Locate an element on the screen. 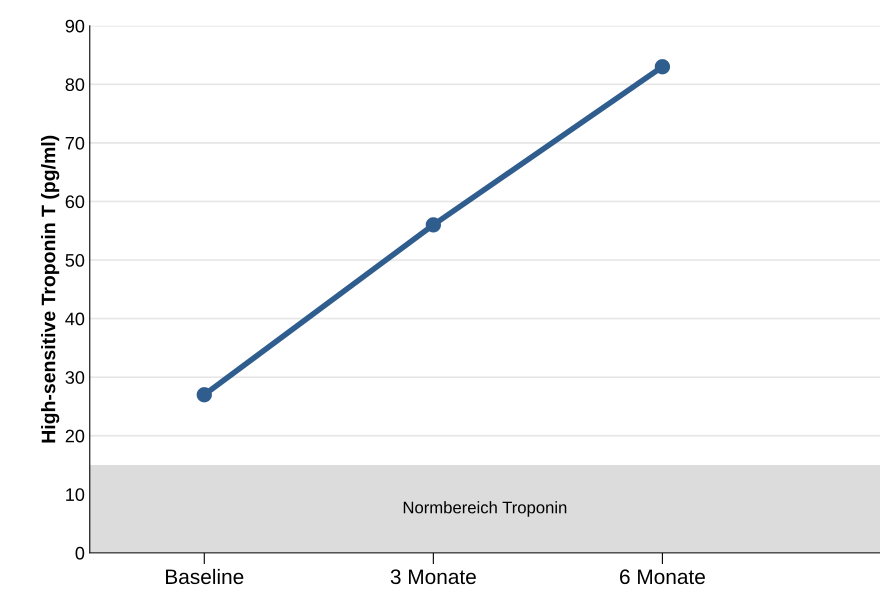  band-label: Normbereich Troponin is located at coordinates (485, 509).